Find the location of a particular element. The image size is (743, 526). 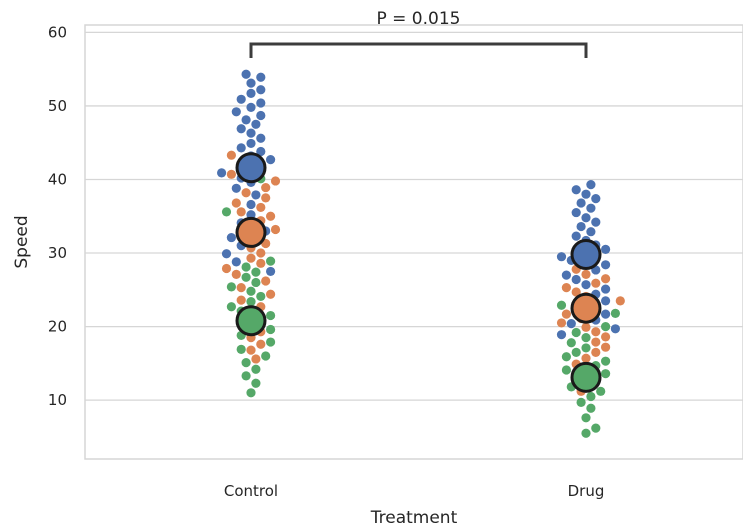

y-tick-labels: 10 20 30 40 50 60 is located at coordinates (57, 216).